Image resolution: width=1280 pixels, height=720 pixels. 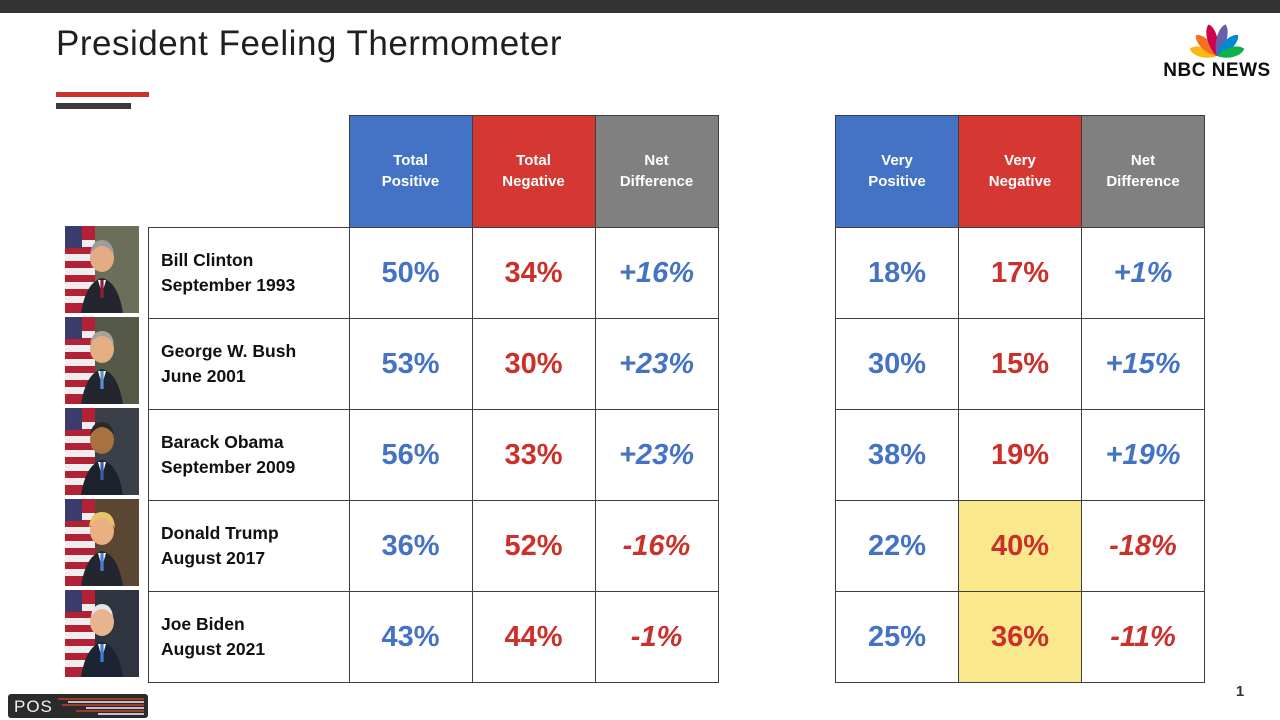 What do you see at coordinates (533, 637) in the screenshot?
I see `total-negative-value: 44%` at bounding box center [533, 637].